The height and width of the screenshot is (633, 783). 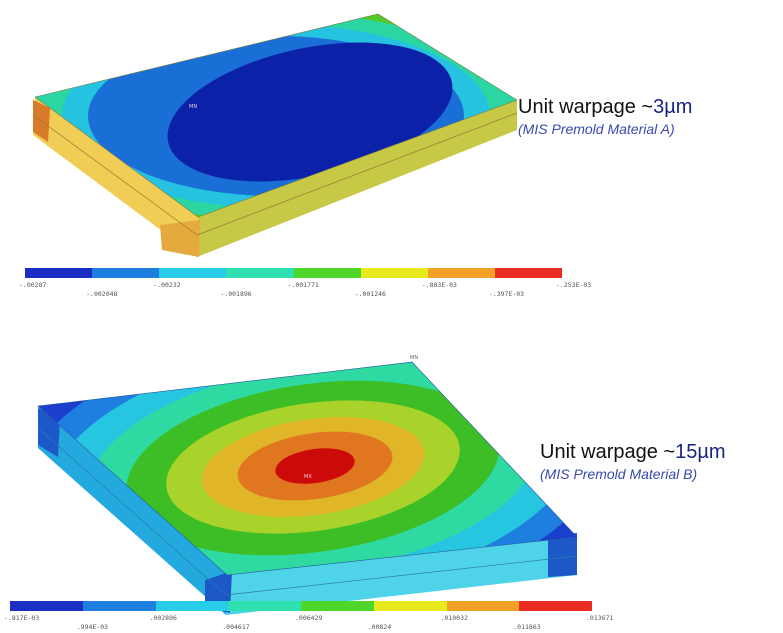 What do you see at coordinates (180, 238) in the screenshot?
I see `plate-corner-front` at bounding box center [180, 238].